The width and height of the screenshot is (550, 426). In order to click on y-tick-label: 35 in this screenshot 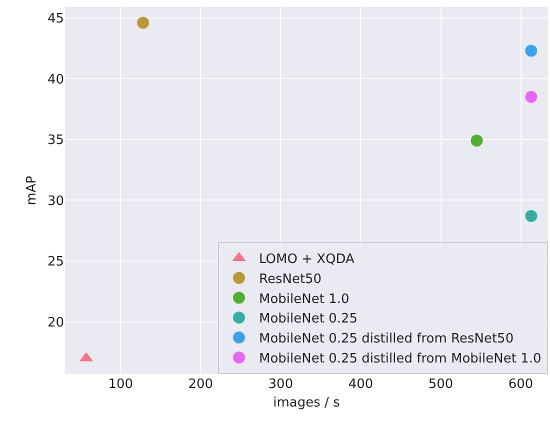, I will do `click(55, 140)`.